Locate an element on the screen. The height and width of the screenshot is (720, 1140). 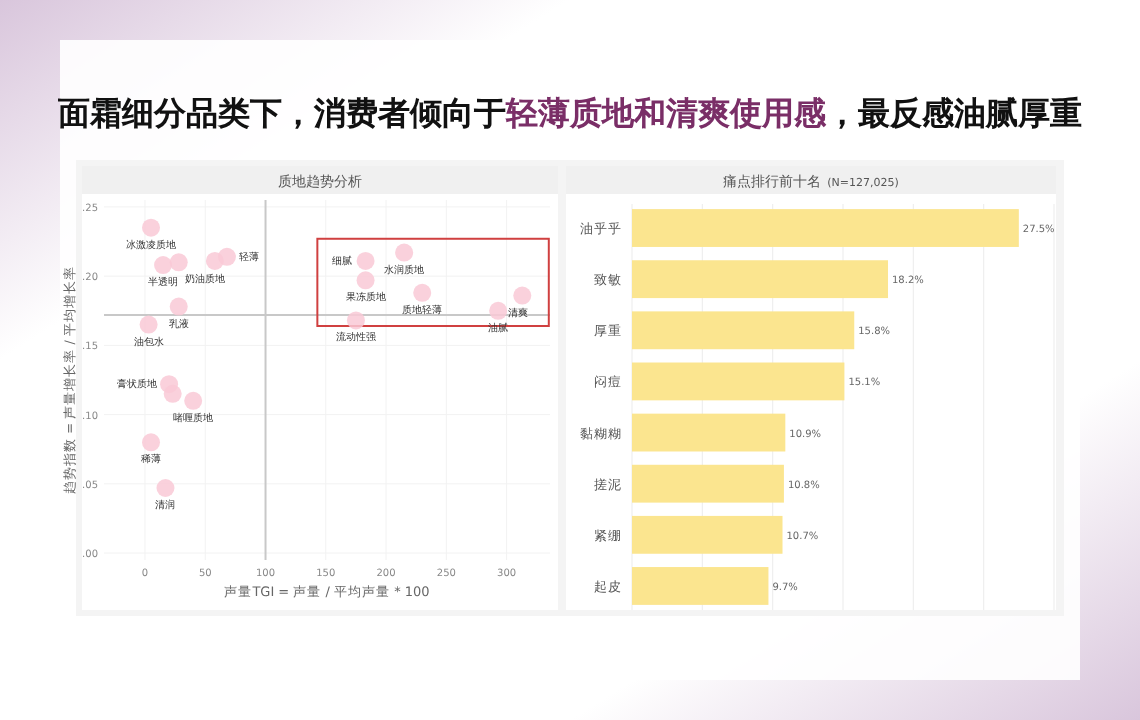
text: ，最反感油腻厚重 is located at coordinates (954, 113).